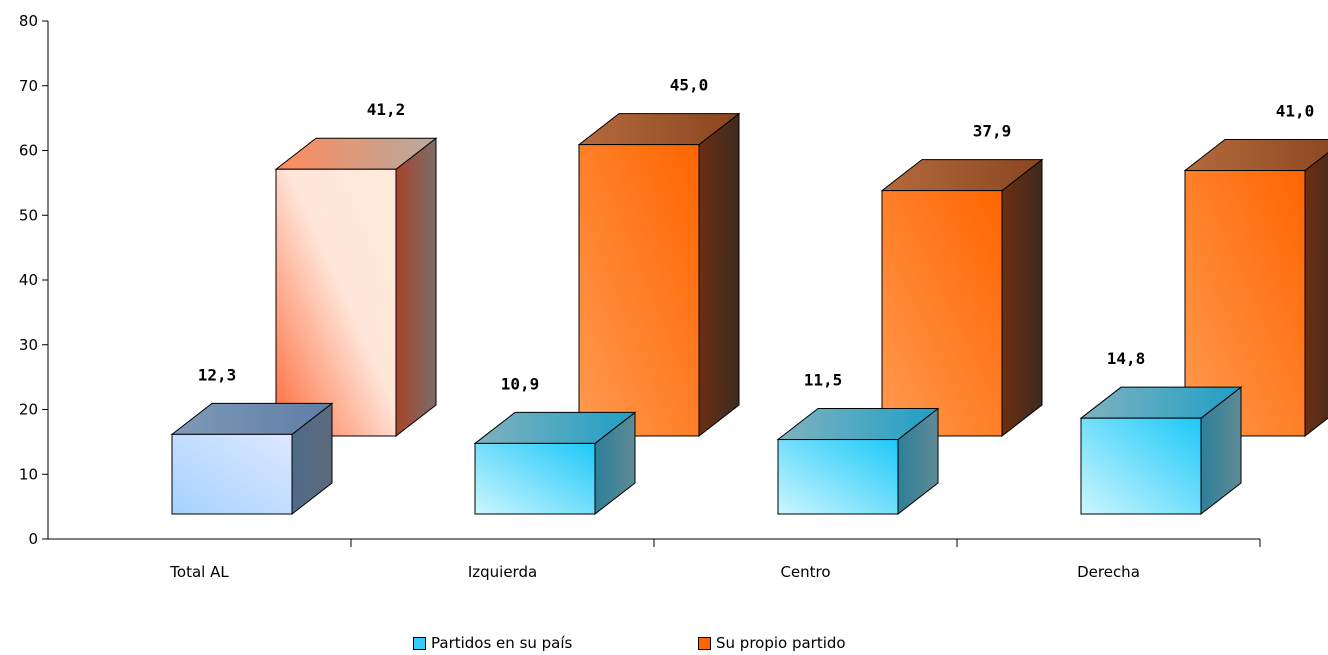 The width and height of the screenshot is (1328, 655). I want to click on y-tick-label: 80, so click(28, 21).